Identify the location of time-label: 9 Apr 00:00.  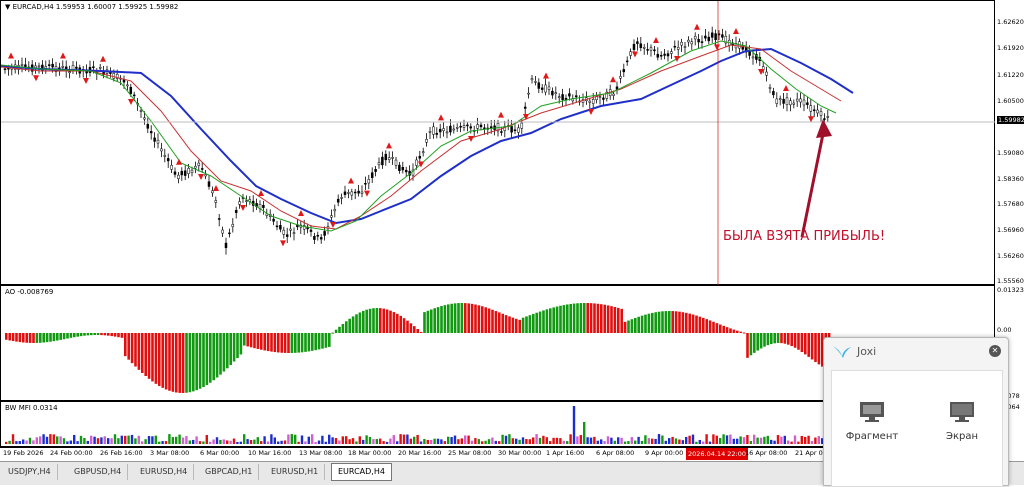
(664, 453).